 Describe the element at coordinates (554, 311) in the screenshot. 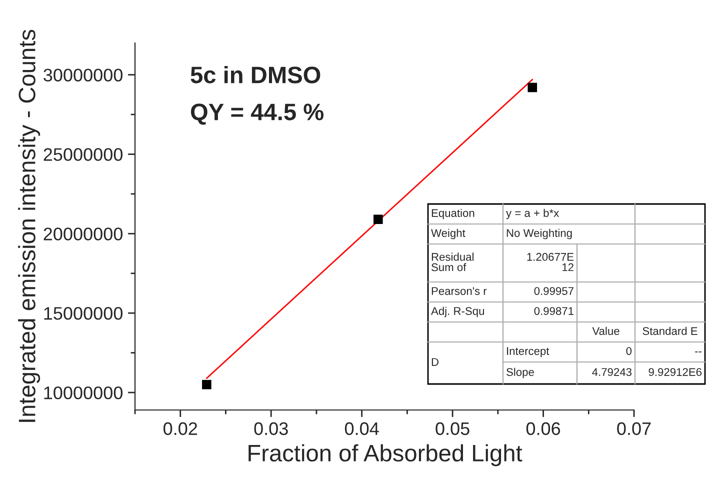

I see `annotation: 0.99871` at that location.